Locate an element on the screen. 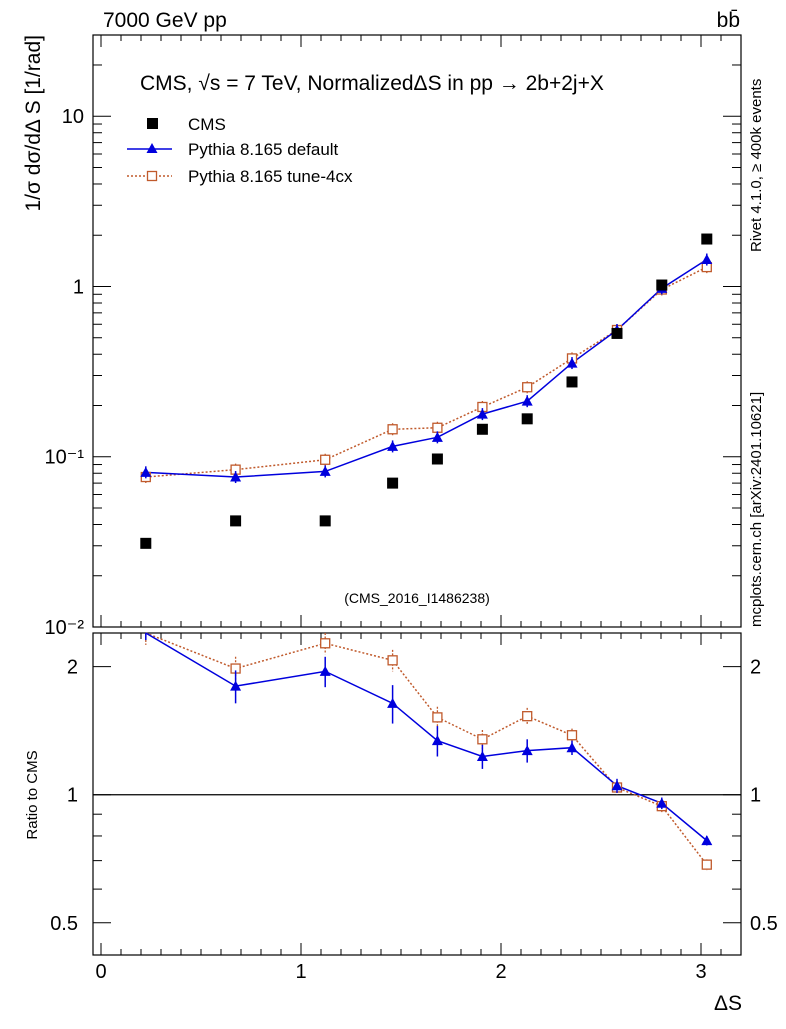  rivet-label: Rivet 4.1.0, ≥ 400k events is located at coordinates (756, 165).